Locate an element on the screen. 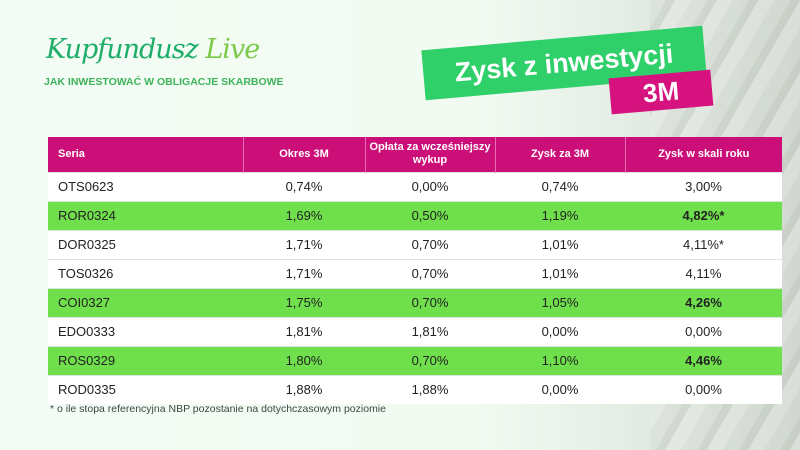  table-cell: DOR0325 is located at coordinates (145, 244).